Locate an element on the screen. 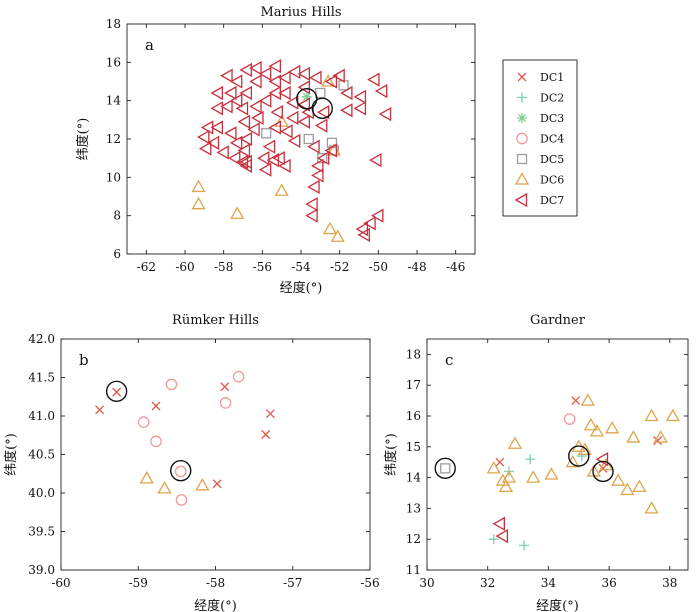 This screenshot has height=612, width=700. legend-label: DC1 is located at coordinates (552, 77).